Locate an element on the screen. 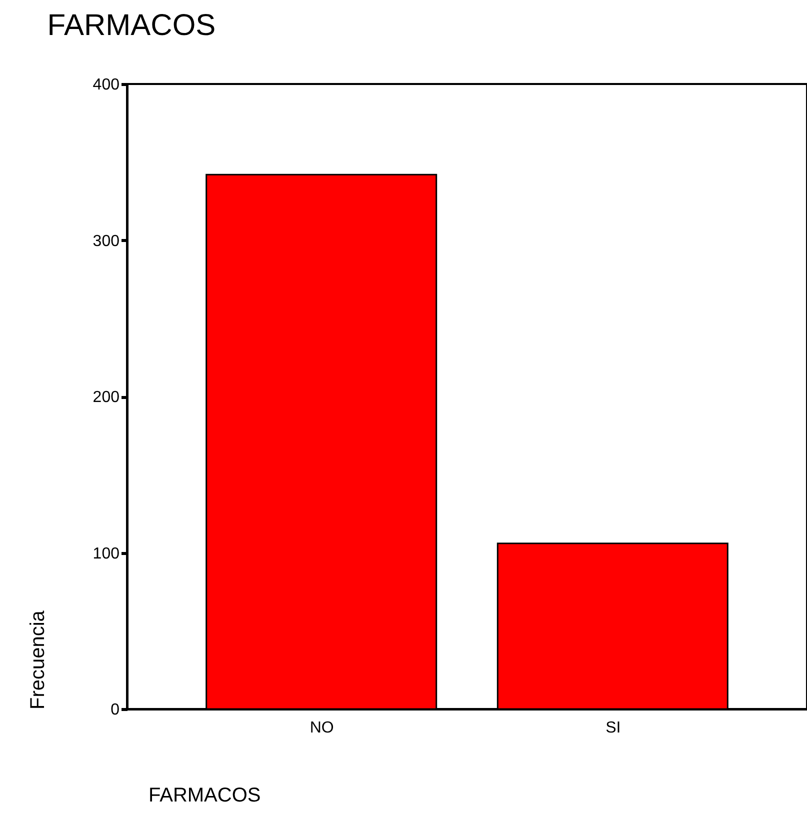 The image size is (807, 825). y-axis-title: Frecuencia is located at coordinates (37, 660).